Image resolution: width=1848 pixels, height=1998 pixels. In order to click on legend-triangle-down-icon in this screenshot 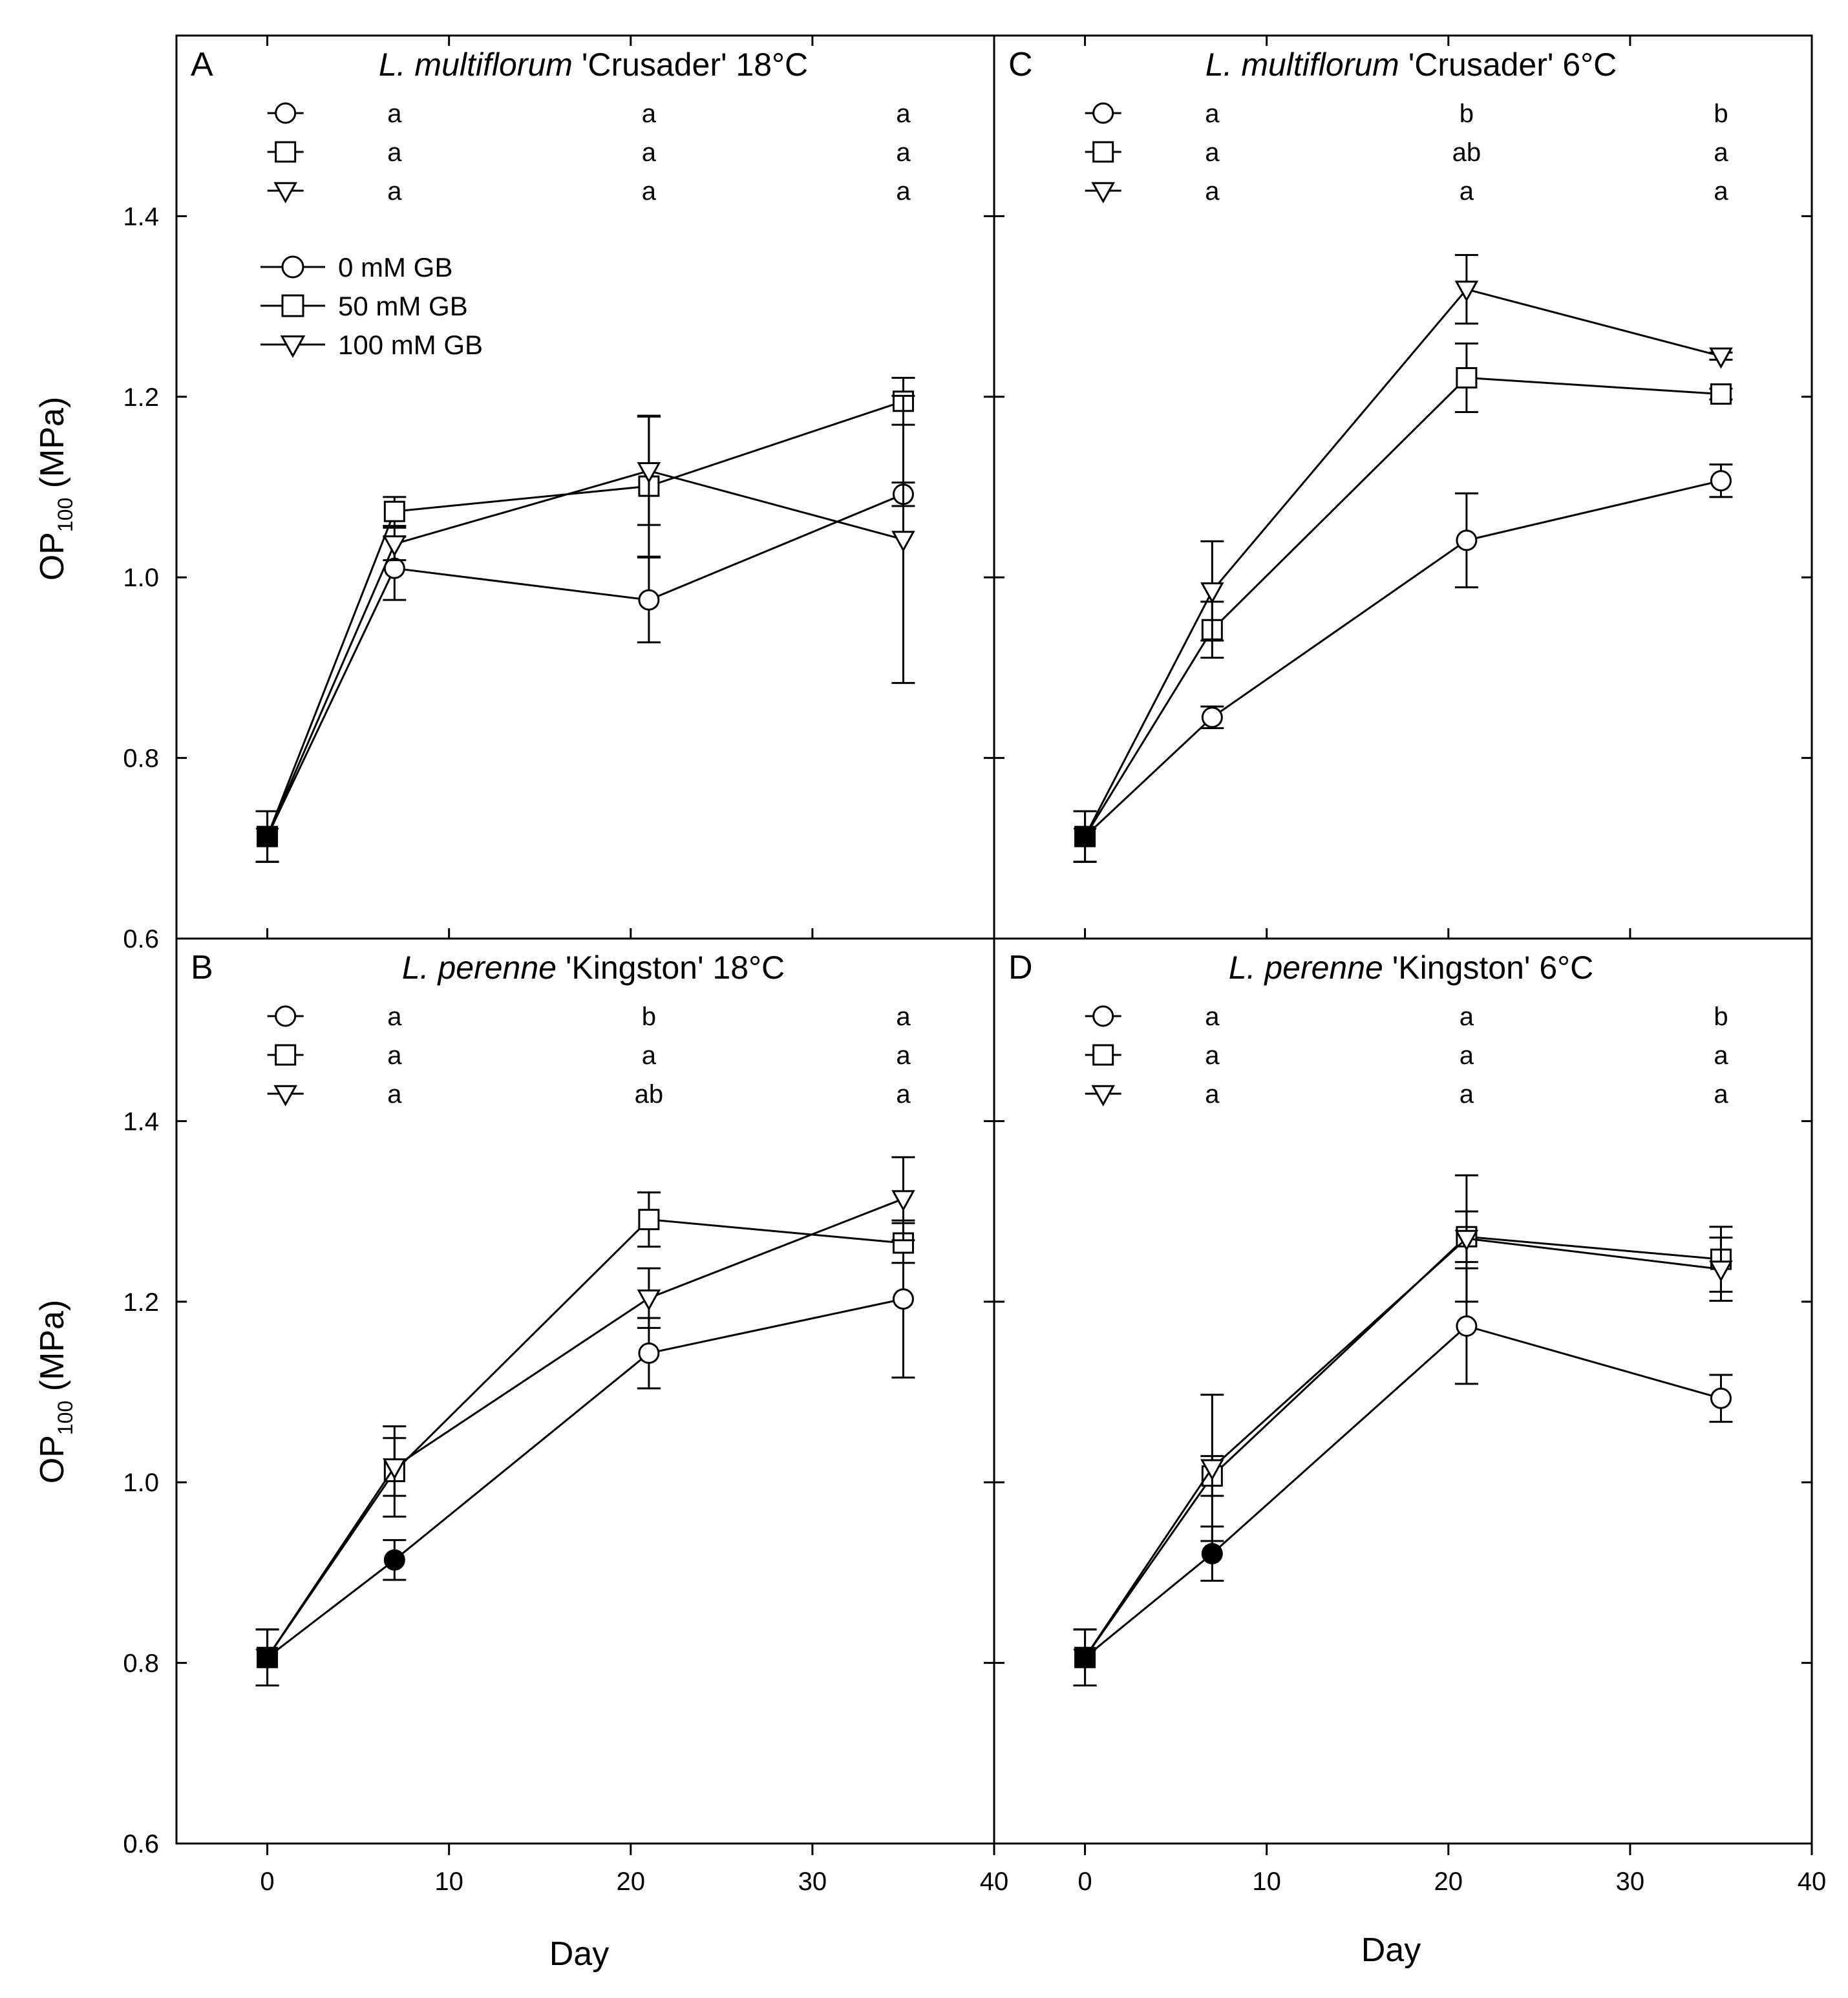, I will do `click(293, 346)`.